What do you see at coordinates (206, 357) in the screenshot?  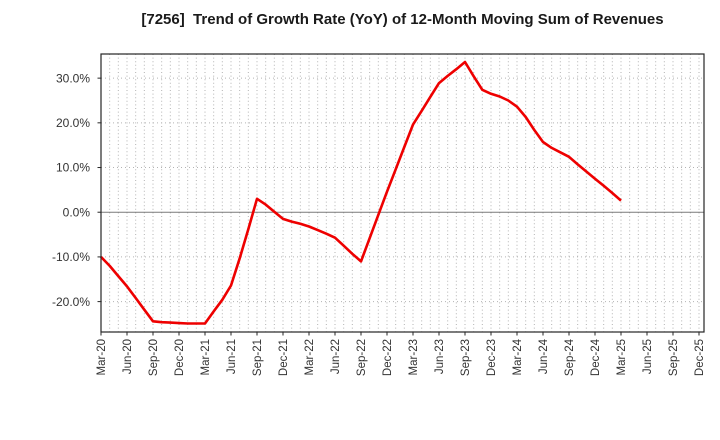 I see `x-tick-label: Mar-21` at bounding box center [206, 357].